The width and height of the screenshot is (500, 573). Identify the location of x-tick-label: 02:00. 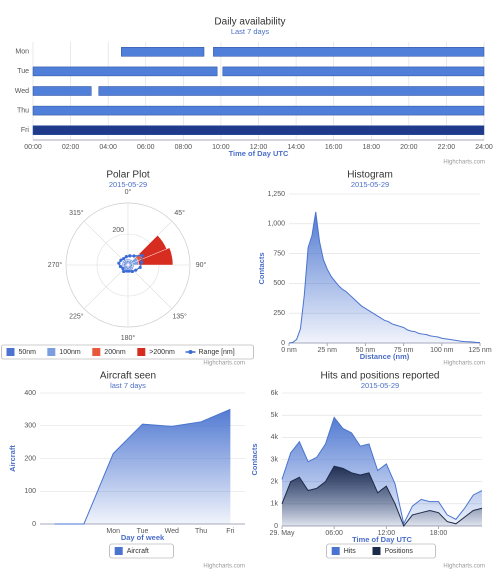
(71, 147).